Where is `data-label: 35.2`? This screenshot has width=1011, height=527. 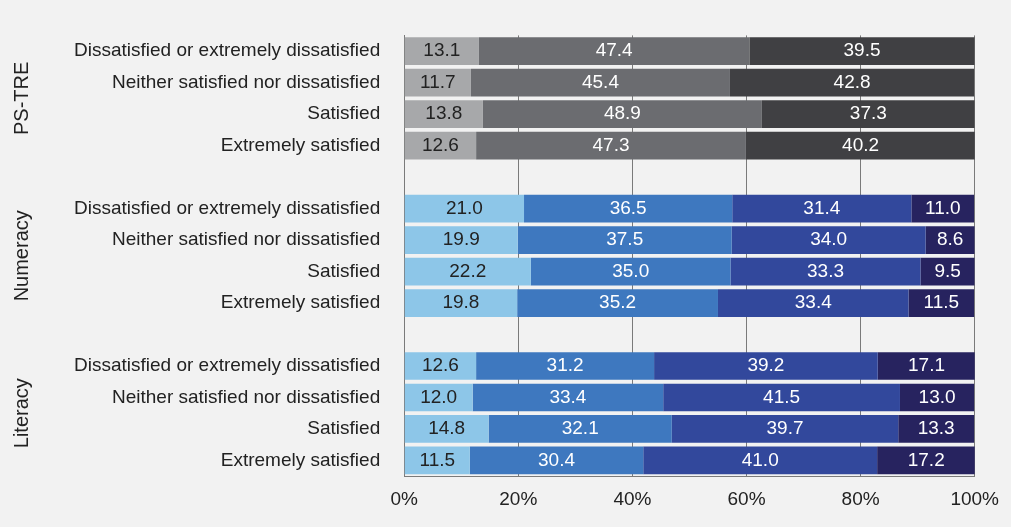 data-label: 35.2 is located at coordinates (618, 302).